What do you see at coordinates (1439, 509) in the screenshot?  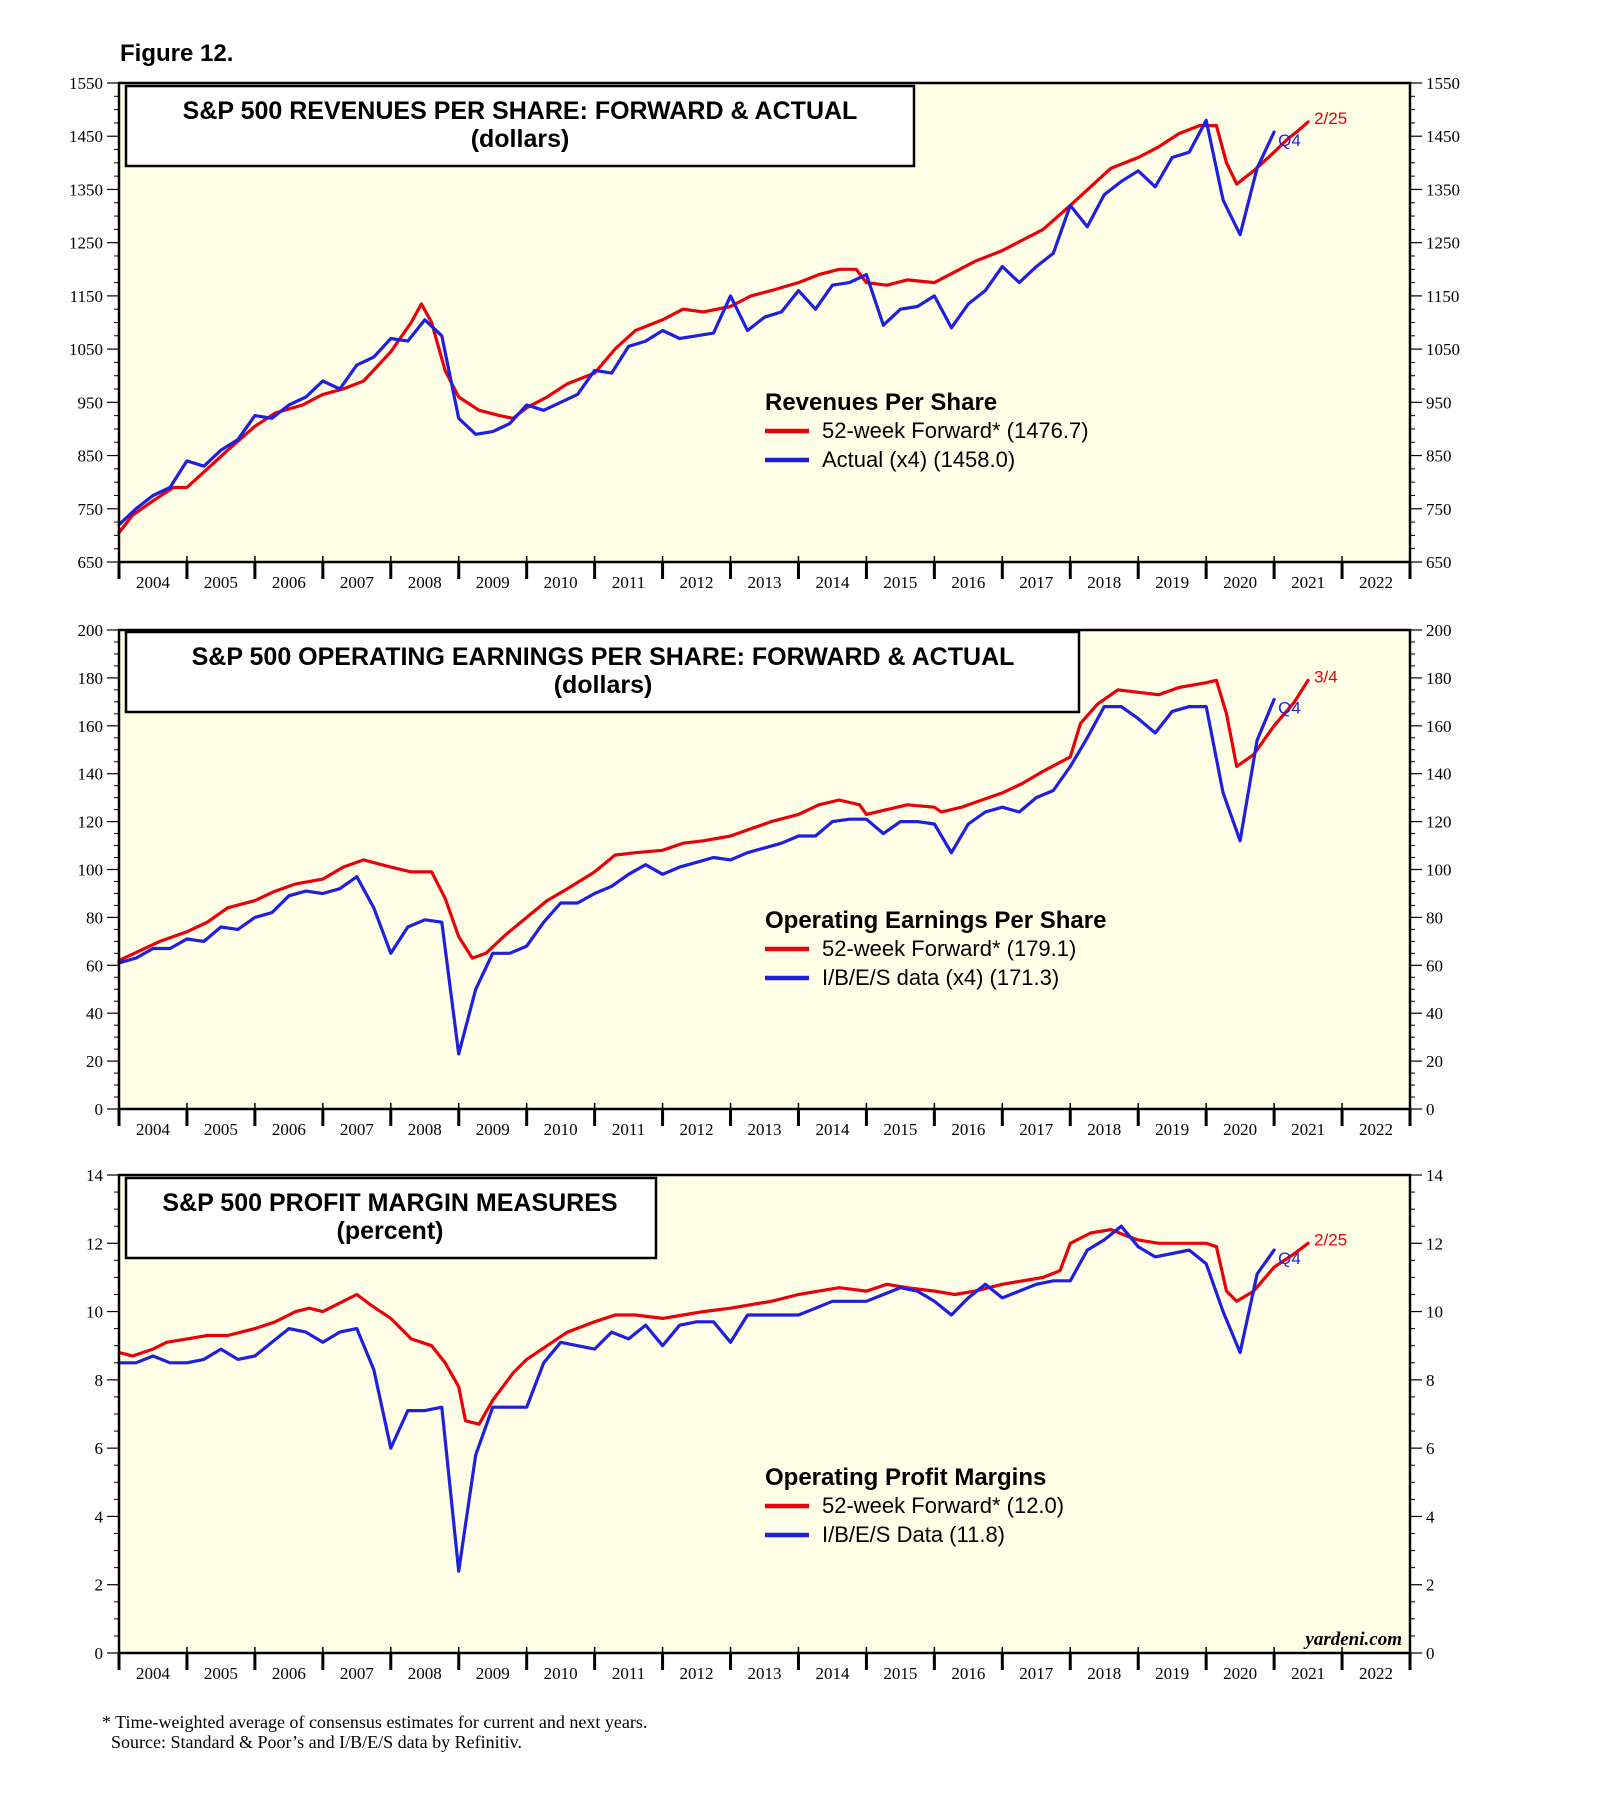 I see `y-tick-label-right: 750` at bounding box center [1439, 509].